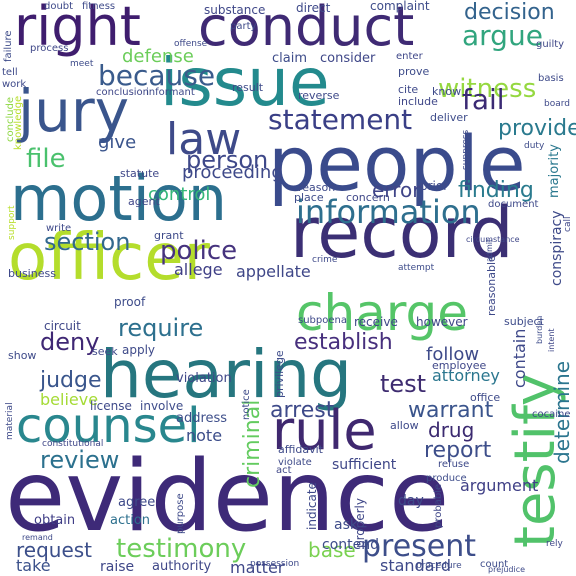  Describe the element at coordinates (59, 228) in the screenshot. I see `word-write: write` at that location.